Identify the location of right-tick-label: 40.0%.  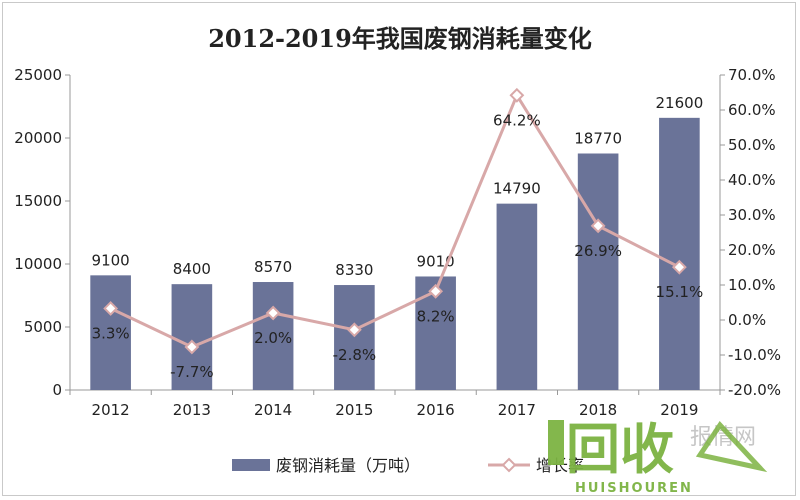
(752, 180).